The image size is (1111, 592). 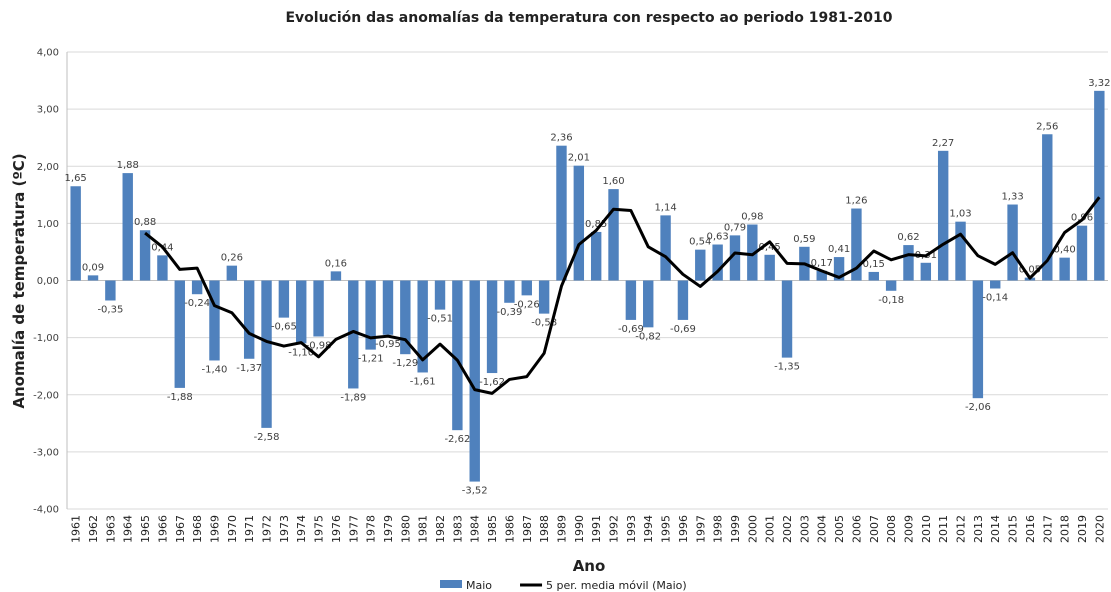 What do you see at coordinates (48, 281) in the screenshot?
I see `y-tick-label: 0,00` at bounding box center [48, 281].